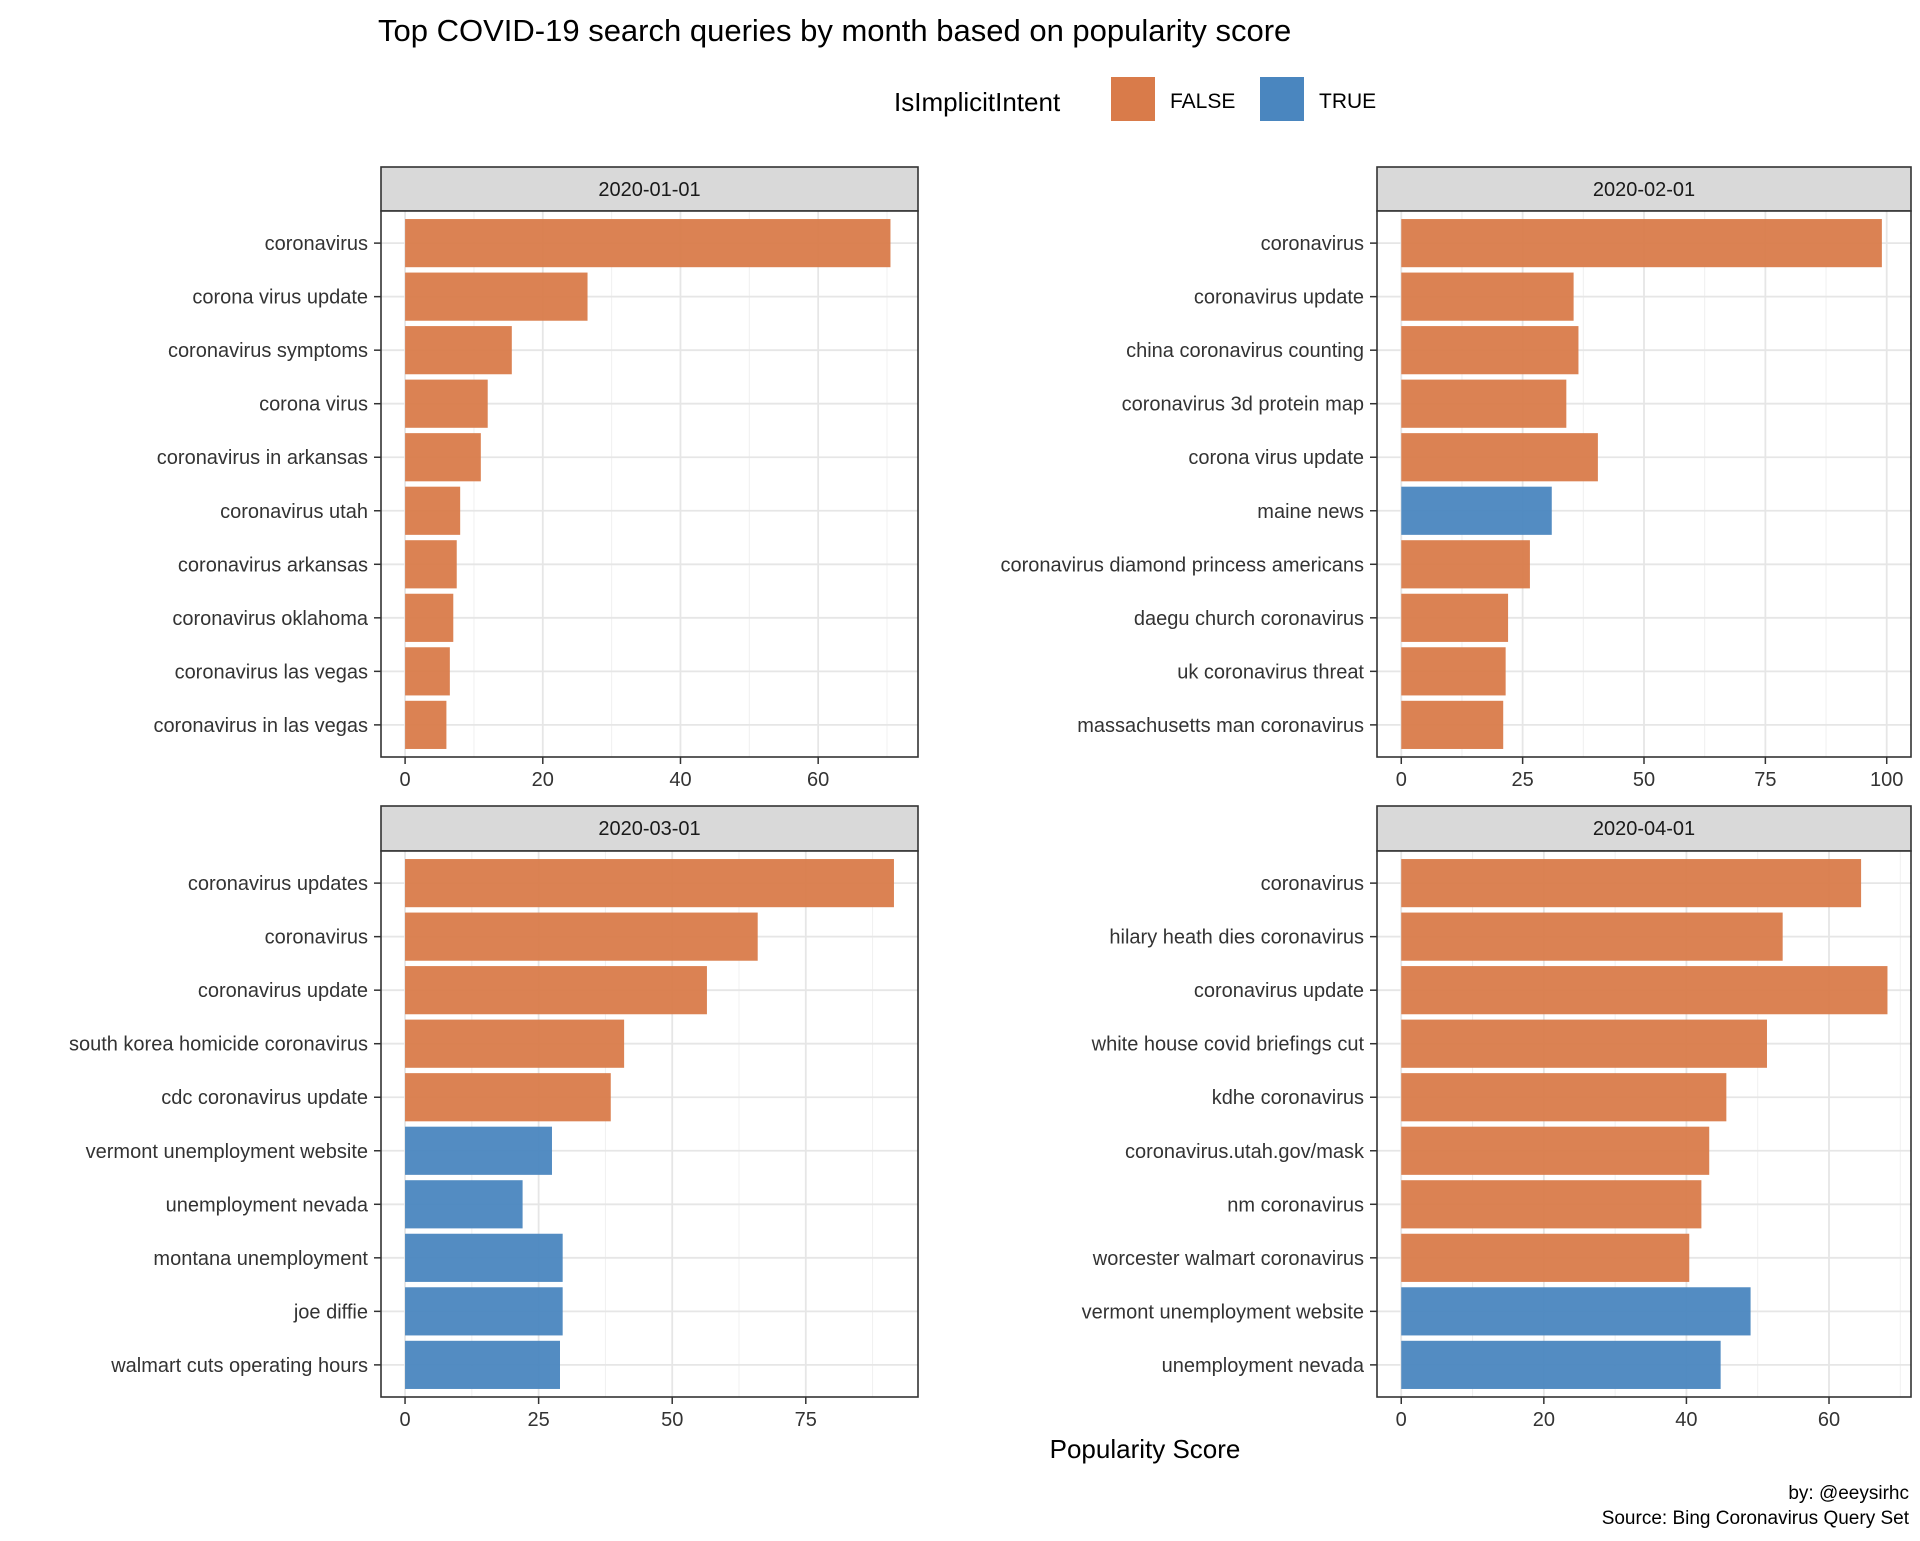 The height and width of the screenshot is (1541, 1920). What do you see at coordinates (278, 884) in the screenshot?
I see `category-label: coronavirus updates` at bounding box center [278, 884].